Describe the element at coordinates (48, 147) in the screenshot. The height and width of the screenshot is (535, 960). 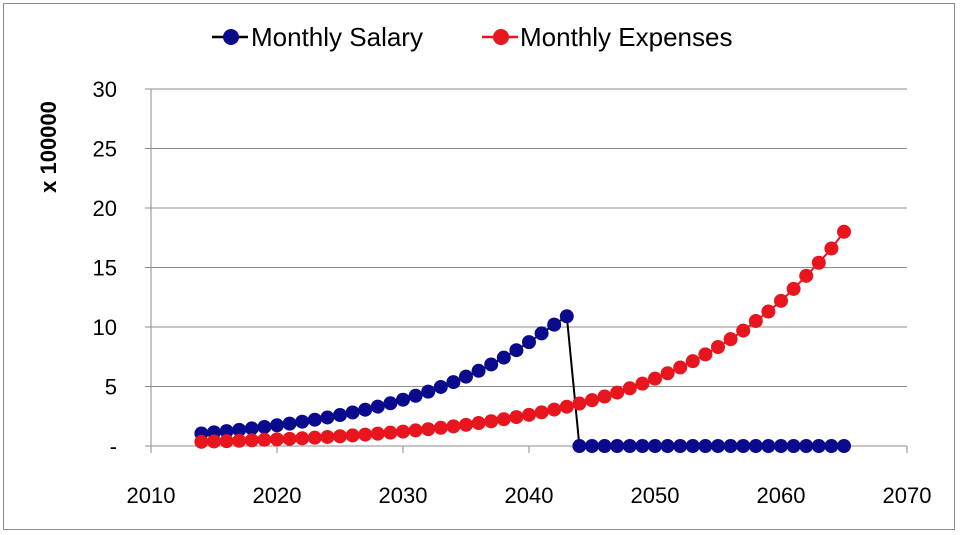
I see `y-axis-title: x 100000` at that location.